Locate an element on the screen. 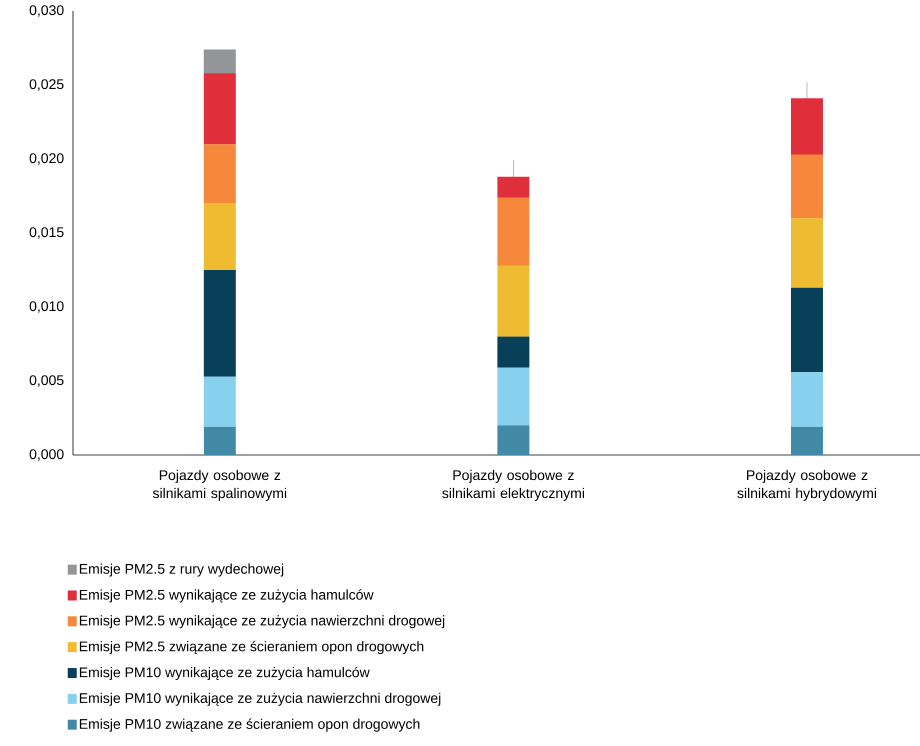  x-tick-label: Pojazdy osobowe z silnikami hybrydowymi is located at coordinates (806, 485).